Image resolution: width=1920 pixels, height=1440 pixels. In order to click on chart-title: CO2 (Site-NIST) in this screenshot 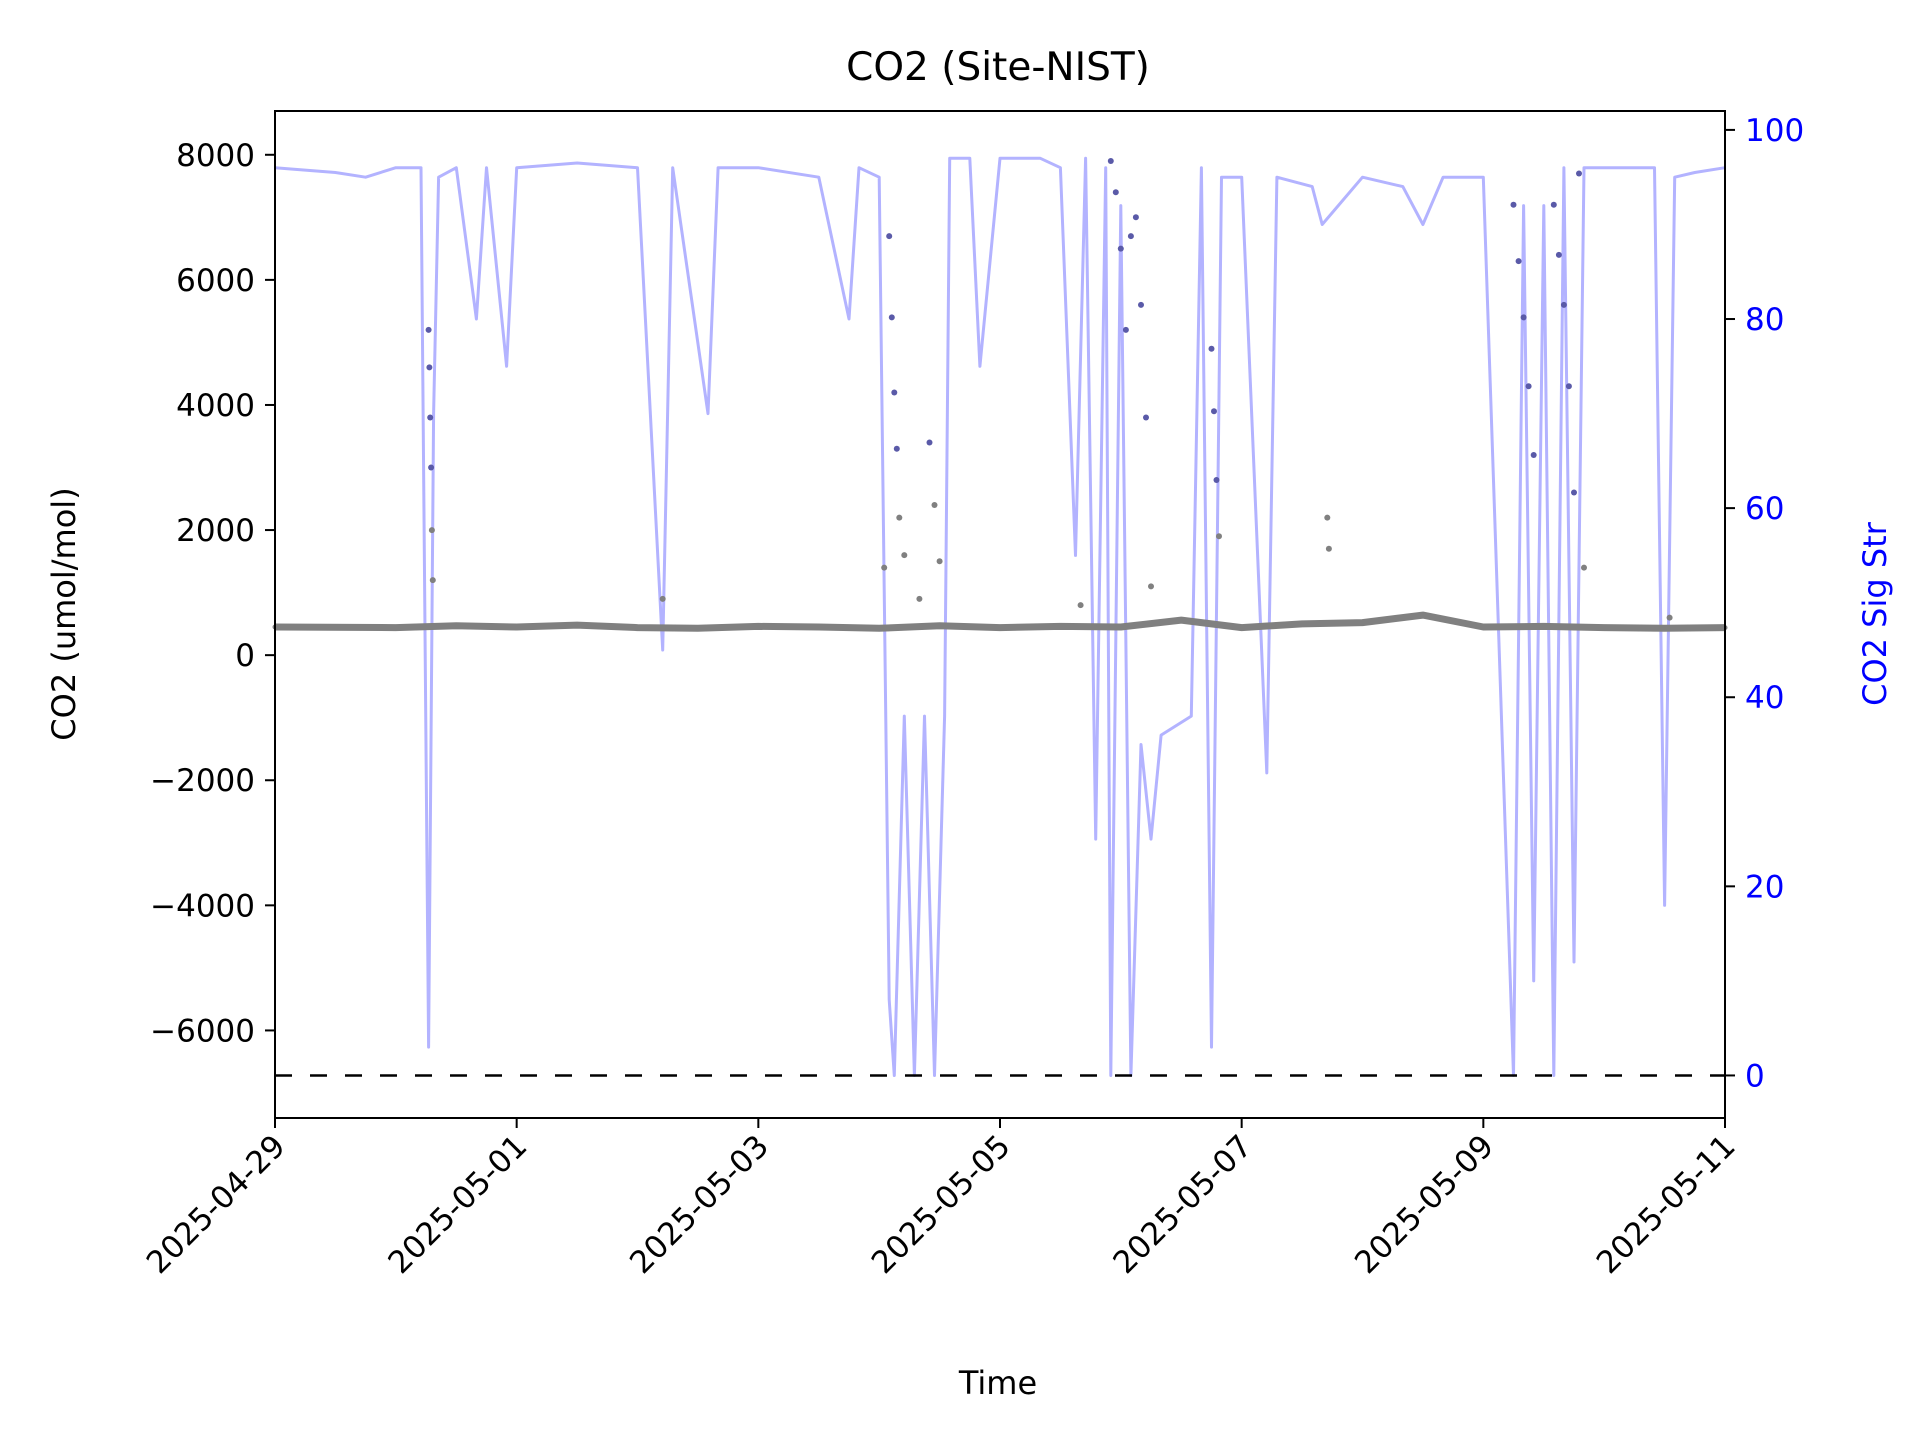, I will do `click(998, 67)`.